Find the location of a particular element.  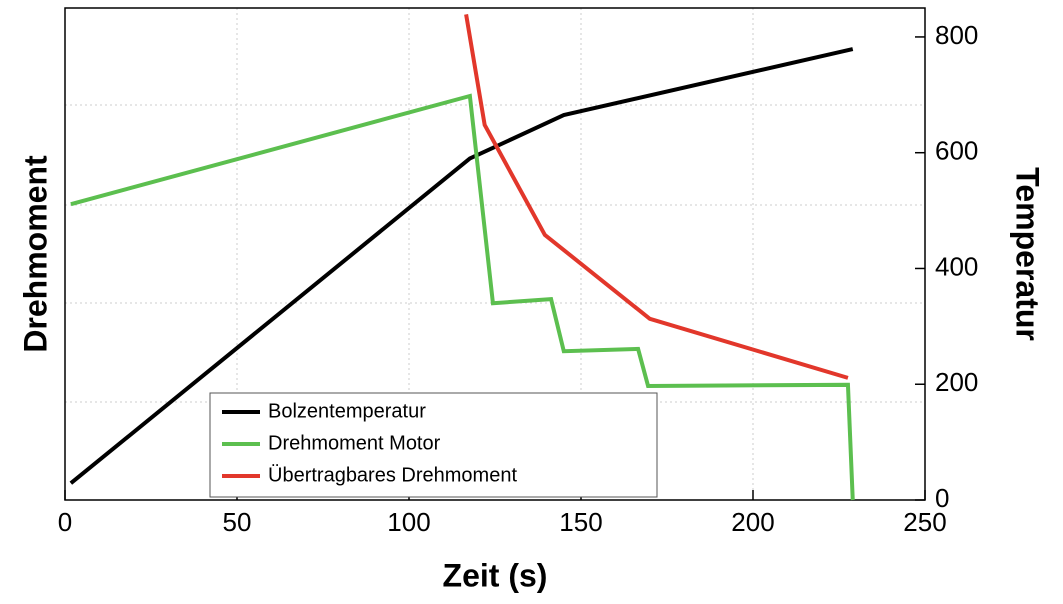

y2-axis-label: Temperatur is located at coordinates (1028, 254).